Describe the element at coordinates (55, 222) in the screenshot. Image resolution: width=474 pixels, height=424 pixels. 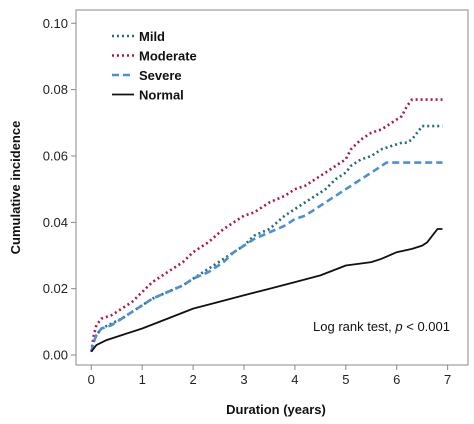
I see `y-tick-label: 0.04` at that location.